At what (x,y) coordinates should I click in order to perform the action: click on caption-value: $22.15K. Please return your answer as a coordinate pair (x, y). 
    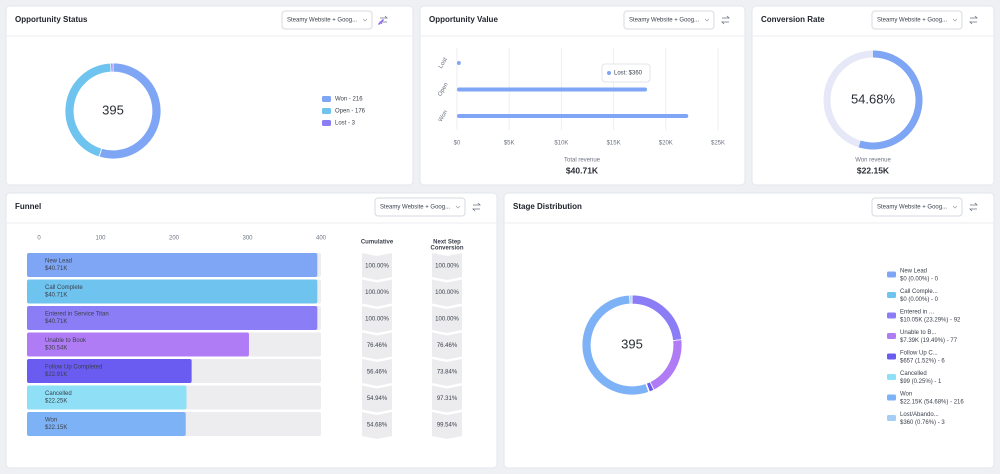
    Looking at the image, I should click on (873, 170).